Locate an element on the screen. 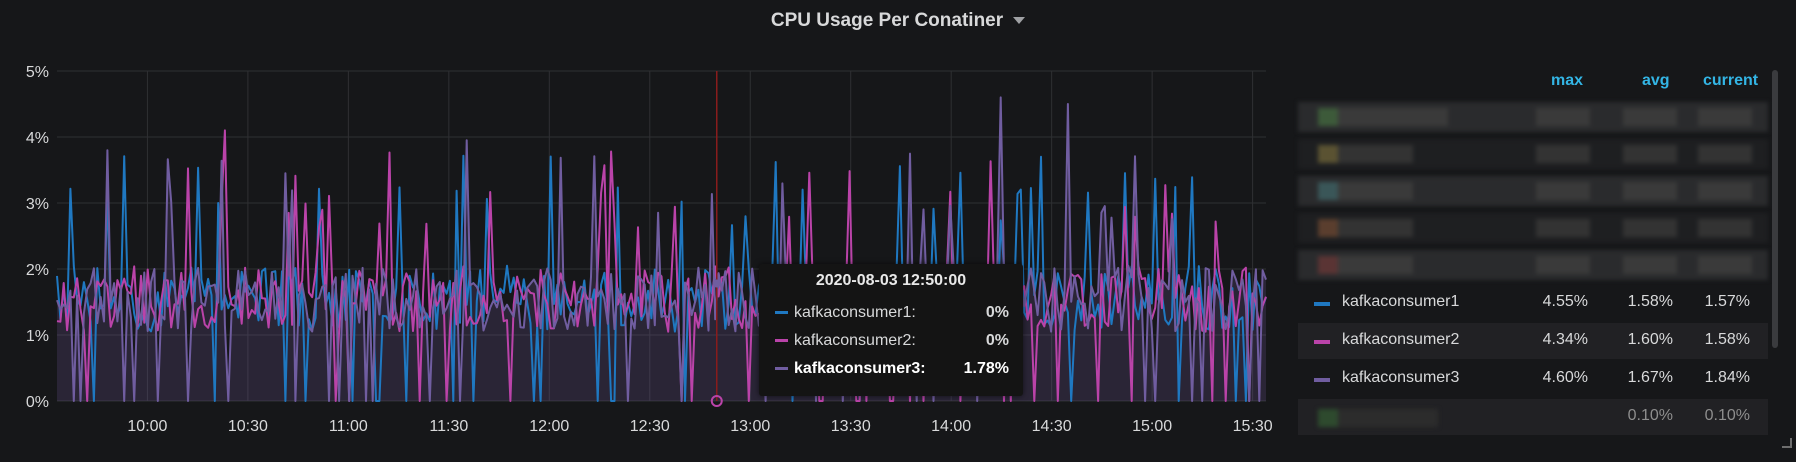  legend-current: 1.57% is located at coordinates (1727, 301).